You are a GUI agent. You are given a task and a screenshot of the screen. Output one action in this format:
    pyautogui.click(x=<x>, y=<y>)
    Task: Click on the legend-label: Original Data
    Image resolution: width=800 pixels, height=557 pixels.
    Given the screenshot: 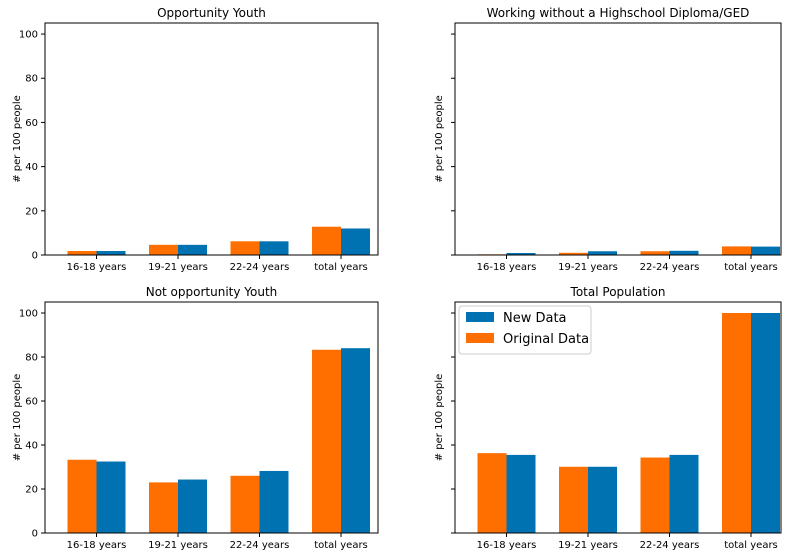 What is the action you would take?
    pyautogui.click(x=546, y=339)
    